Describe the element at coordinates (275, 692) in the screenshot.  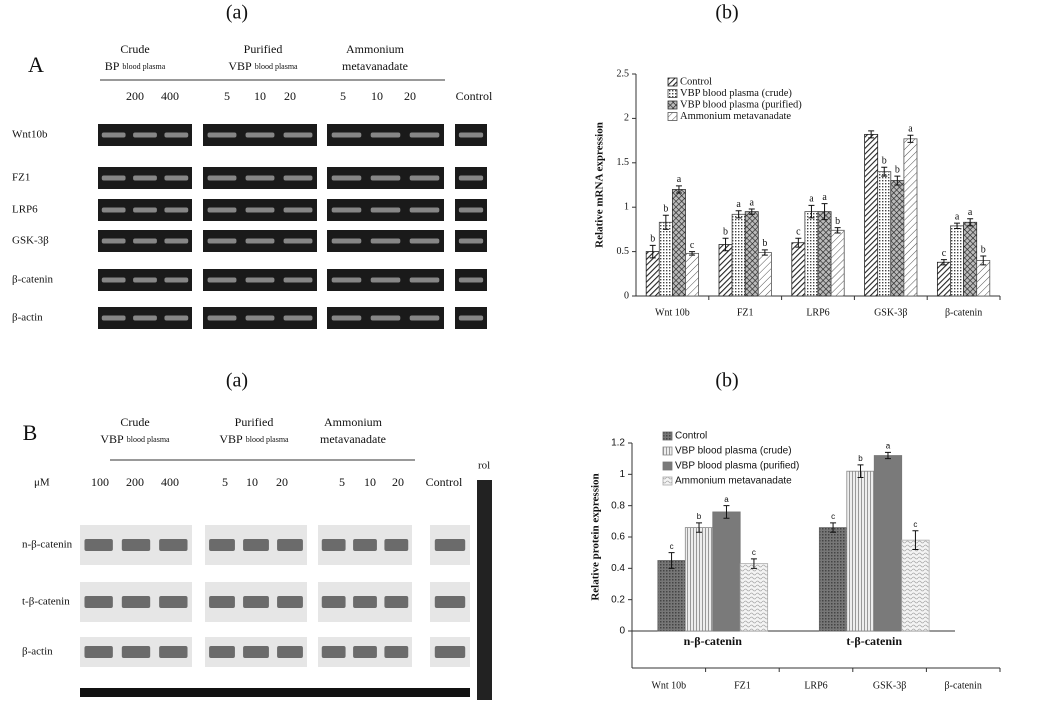
I see `gel-bottom-bar` at that location.